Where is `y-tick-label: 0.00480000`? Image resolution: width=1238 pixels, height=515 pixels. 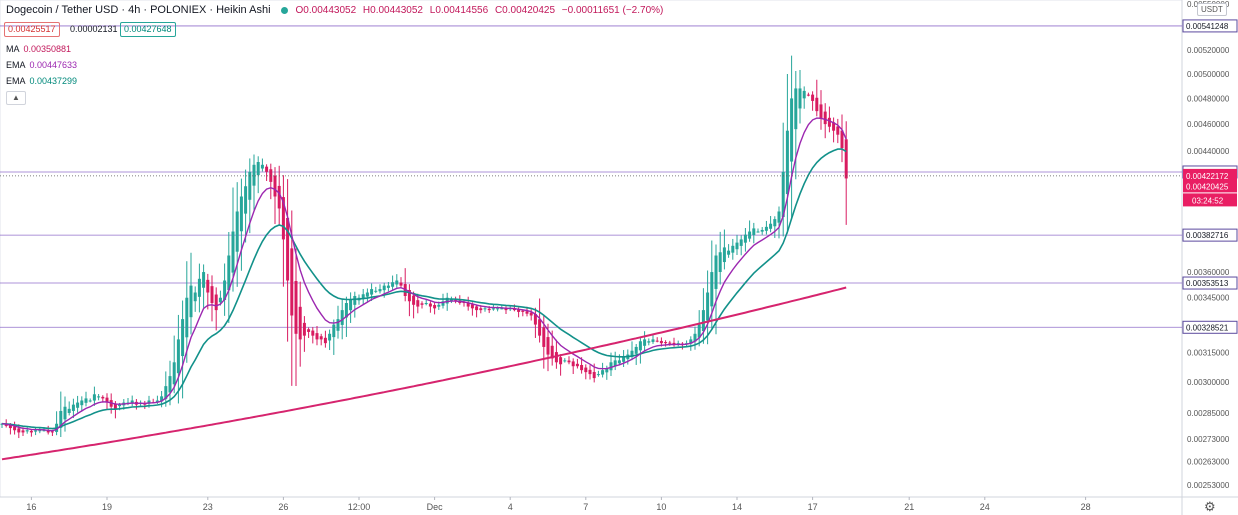
y-tick-label: 0.00480000 is located at coordinates (1208, 98).